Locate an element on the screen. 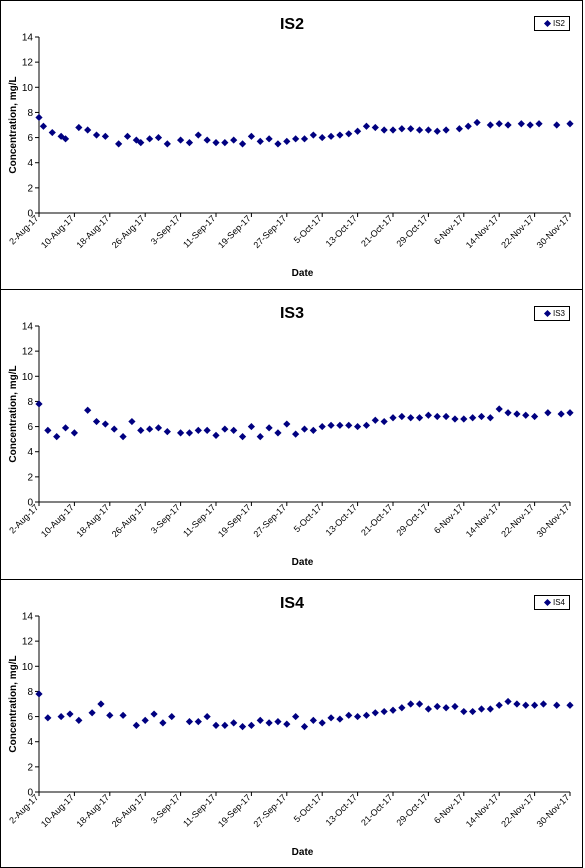 This screenshot has width=585, height=868. x-tick-label: 26-Aug-17 is located at coordinates (128, 810).